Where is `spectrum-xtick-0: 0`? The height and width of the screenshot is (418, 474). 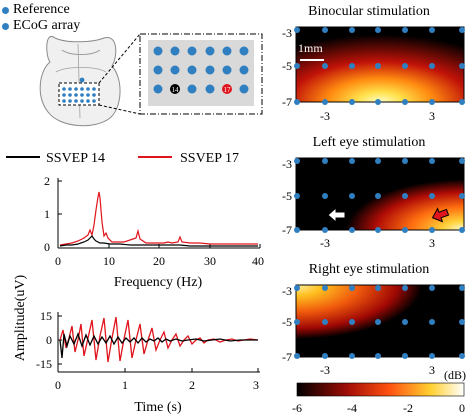
spectrum-xtick-0: 0 is located at coordinates (58, 261).